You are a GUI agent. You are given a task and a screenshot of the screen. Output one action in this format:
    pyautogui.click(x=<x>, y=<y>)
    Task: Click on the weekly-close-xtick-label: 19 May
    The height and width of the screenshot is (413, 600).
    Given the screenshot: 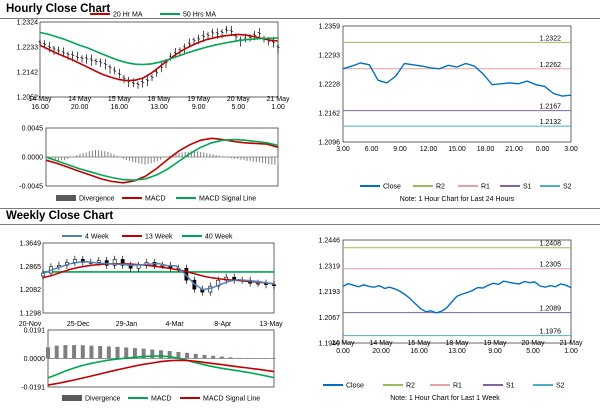 What is the action you would take?
    pyautogui.click(x=495, y=343)
    